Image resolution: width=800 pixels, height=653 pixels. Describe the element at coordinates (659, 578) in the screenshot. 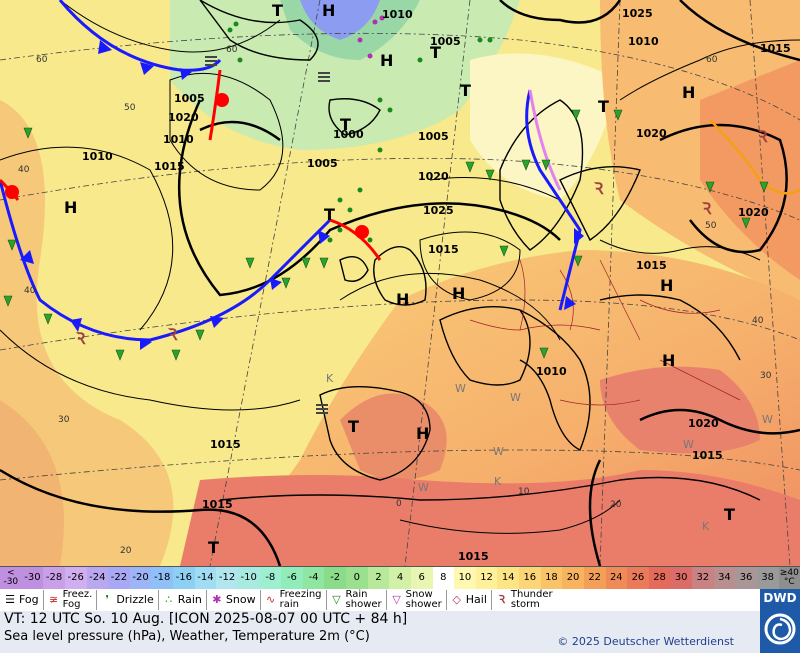

I see `scale-cell: 28` at that location.